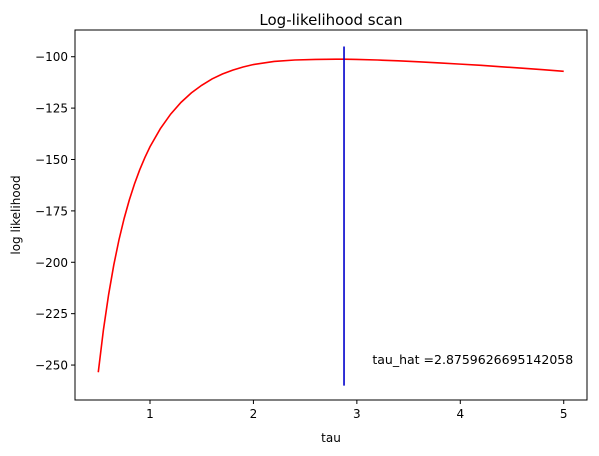 The height and width of the screenshot is (456, 599). What do you see at coordinates (51, 366) in the screenshot?
I see `y-tick-label: −250` at bounding box center [51, 366].